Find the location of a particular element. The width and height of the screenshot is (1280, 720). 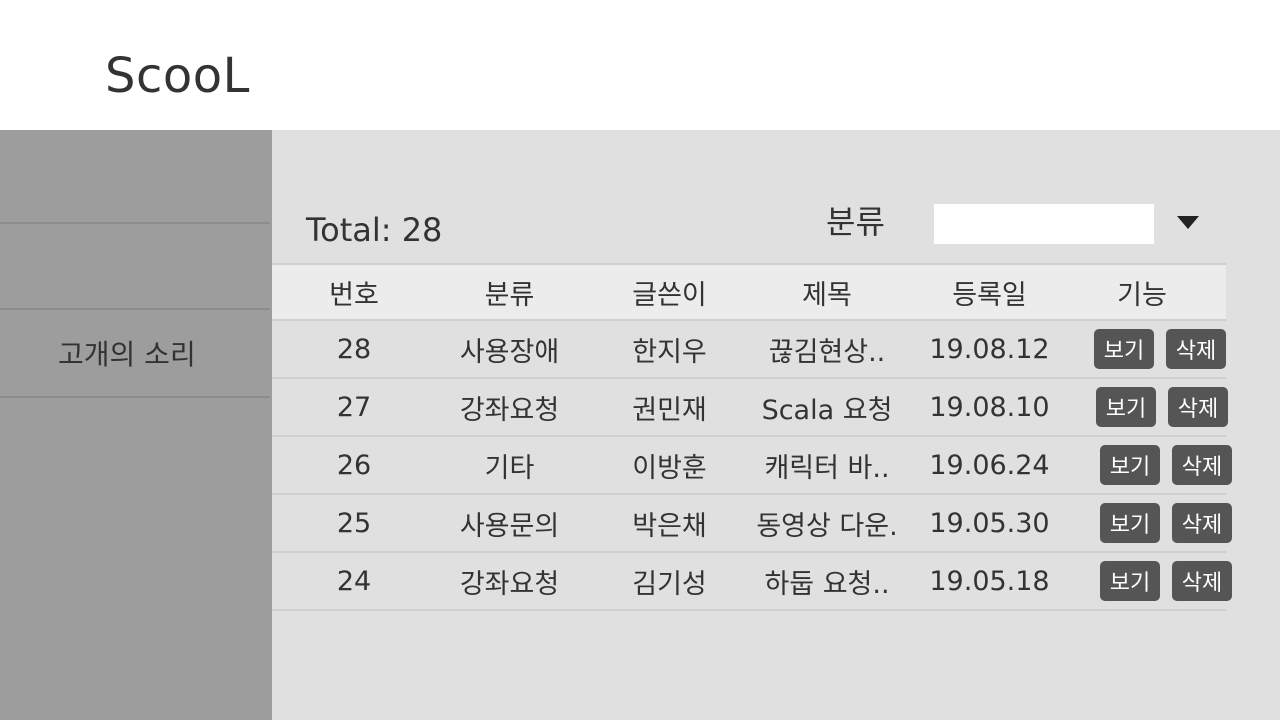

row-category: 사용문의 is located at coordinates (509, 526).